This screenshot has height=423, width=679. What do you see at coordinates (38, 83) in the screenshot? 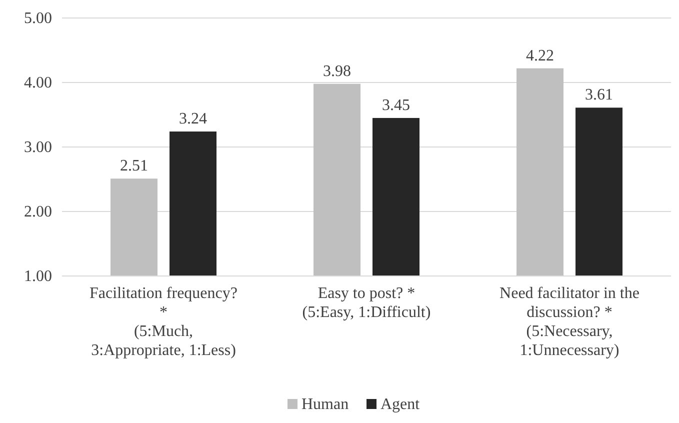
I see `y-tick-label: 4.00` at bounding box center [38, 83].